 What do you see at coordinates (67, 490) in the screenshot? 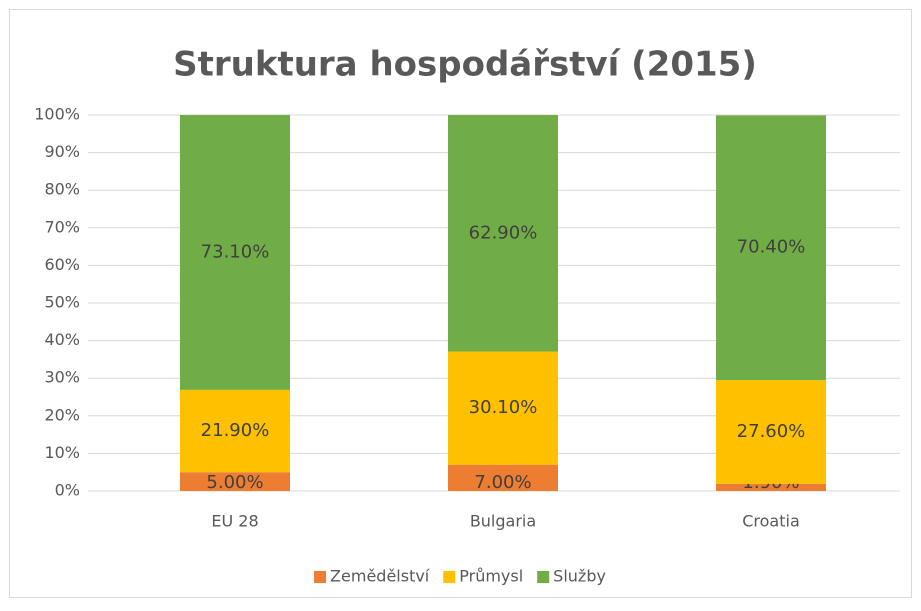
I see `y-tick-label: 0%` at bounding box center [67, 490].